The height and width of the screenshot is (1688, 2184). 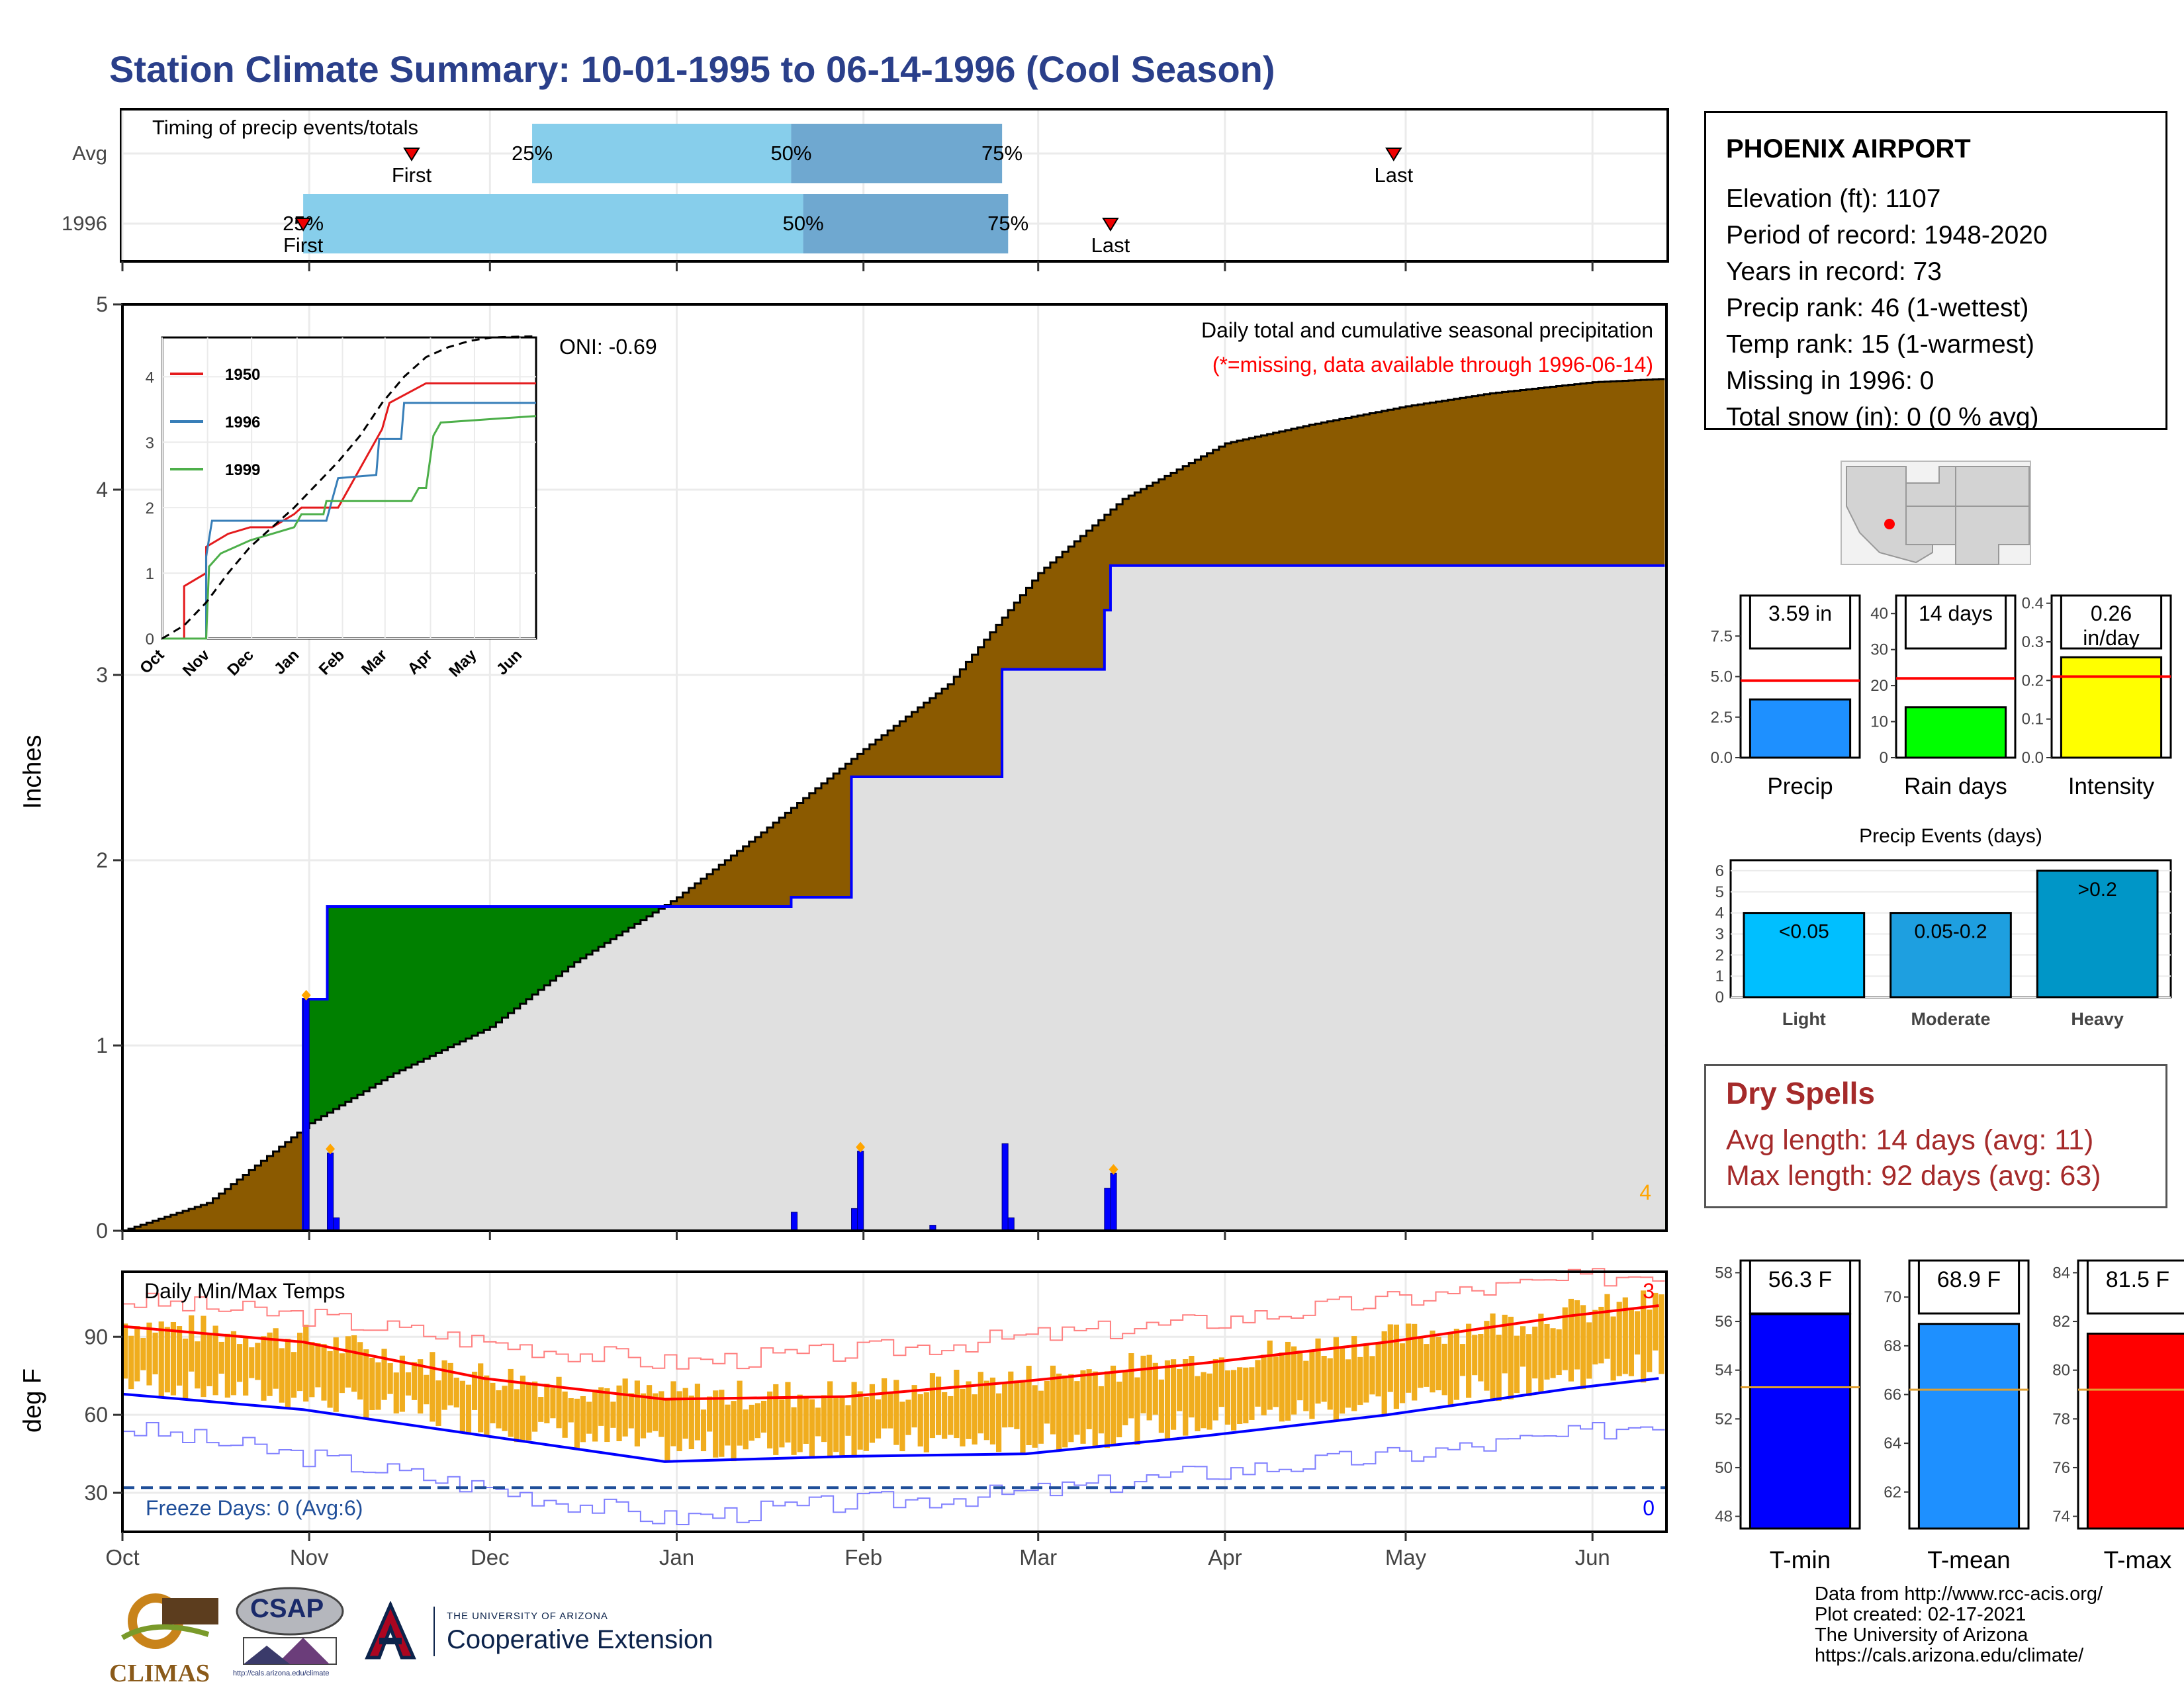 I want to click on last-marker, so click(x=1110, y=225).